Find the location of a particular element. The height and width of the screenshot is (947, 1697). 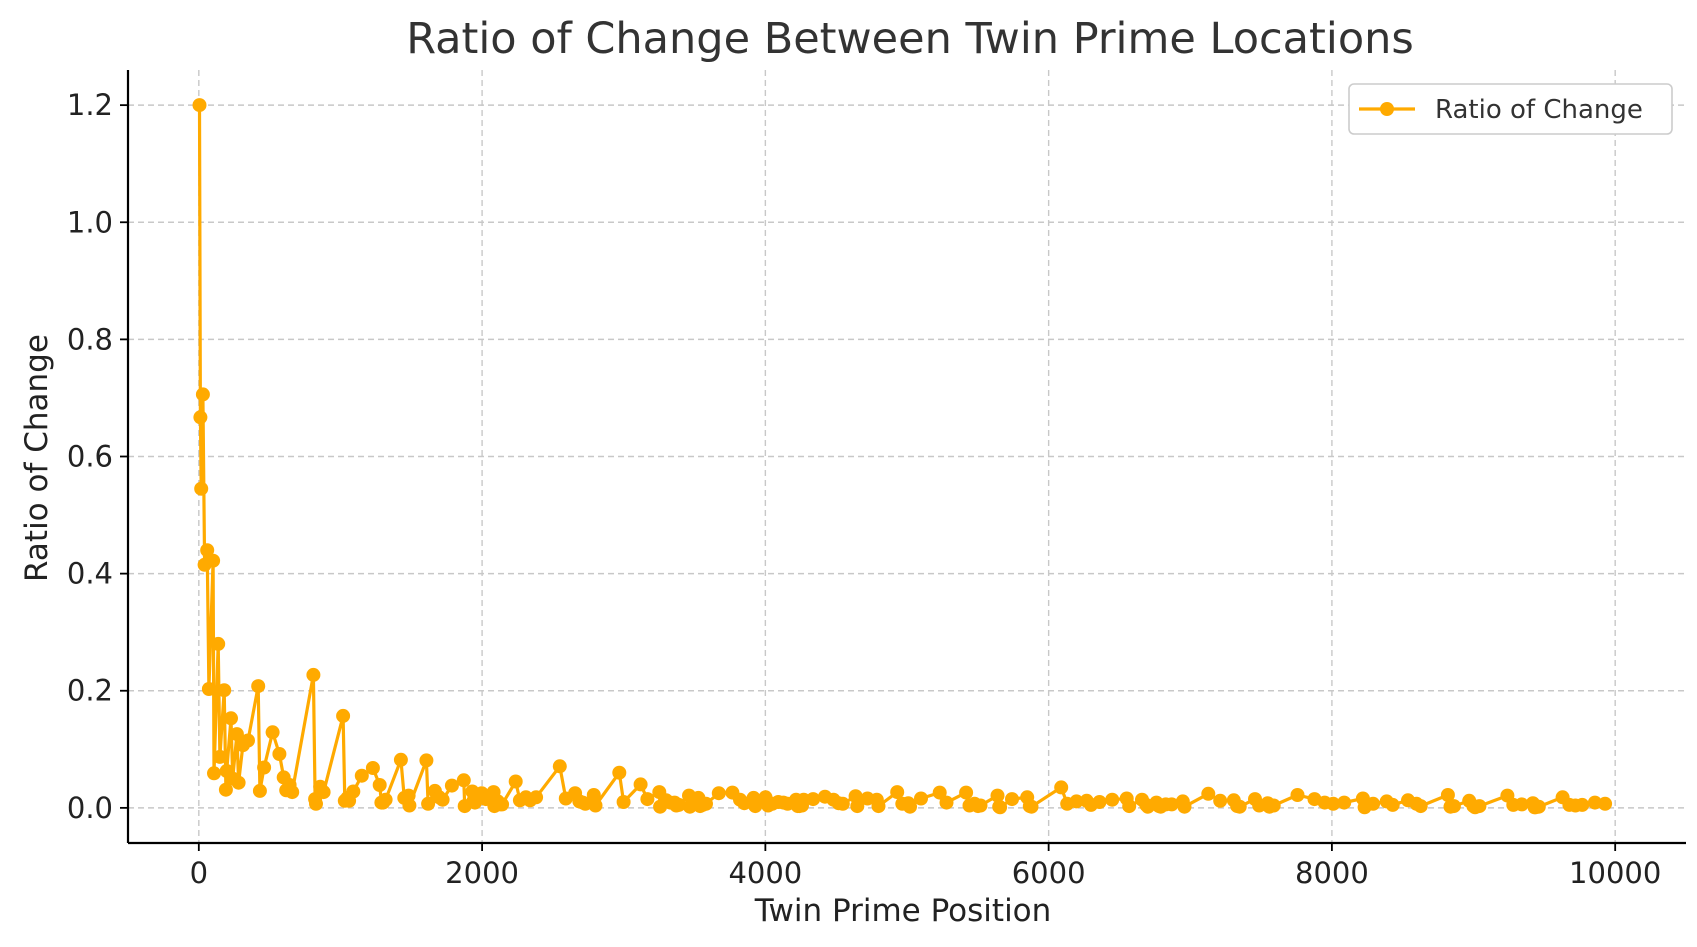

legend-box is located at coordinates (1510, 109).